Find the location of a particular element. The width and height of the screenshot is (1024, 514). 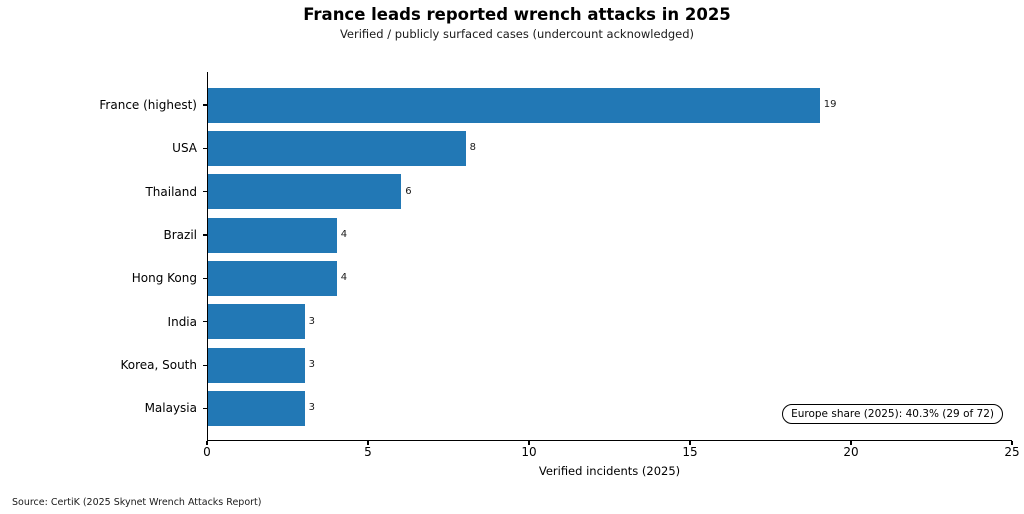

annotation-box: Europe share (2025): 40.3% (29 of 72) is located at coordinates (892, 414).